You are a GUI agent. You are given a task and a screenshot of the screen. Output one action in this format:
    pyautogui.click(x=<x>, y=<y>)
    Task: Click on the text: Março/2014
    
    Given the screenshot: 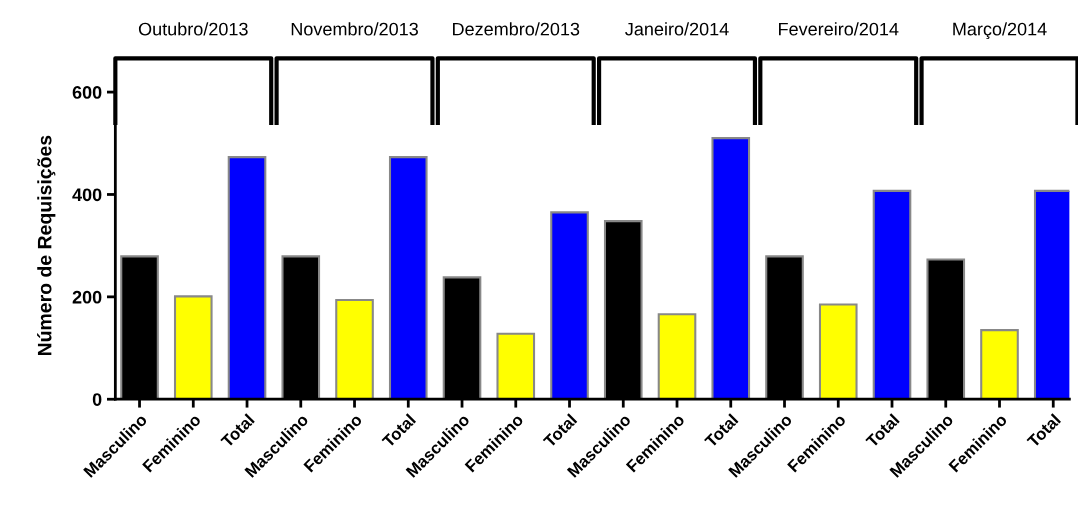 What is the action you would take?
    pyautogui.click(x=1000, y=31)
    